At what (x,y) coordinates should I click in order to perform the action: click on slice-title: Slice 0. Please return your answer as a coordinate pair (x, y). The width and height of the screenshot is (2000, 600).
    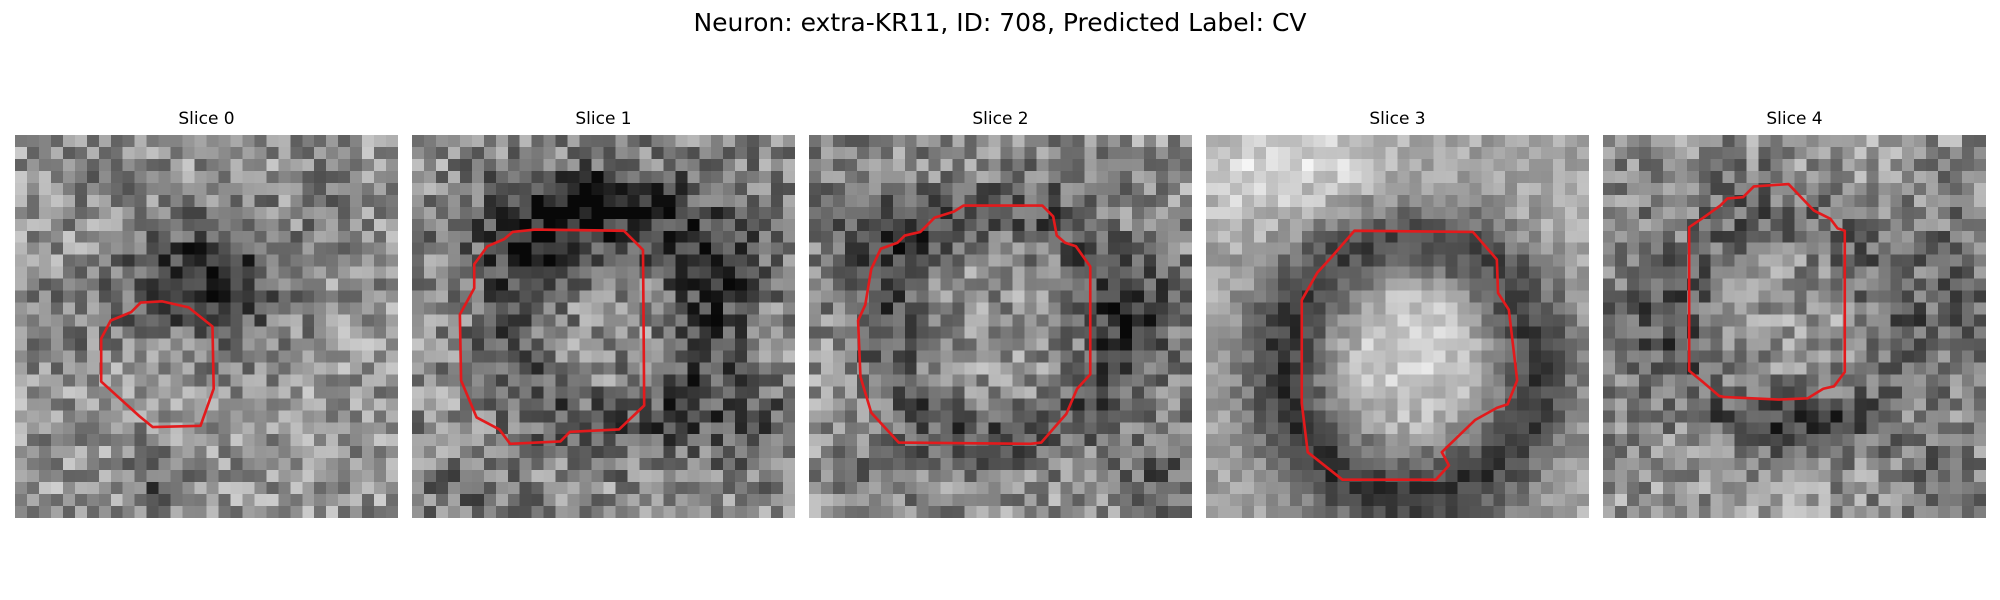
    Looking at the image, I should click on (206, 119).